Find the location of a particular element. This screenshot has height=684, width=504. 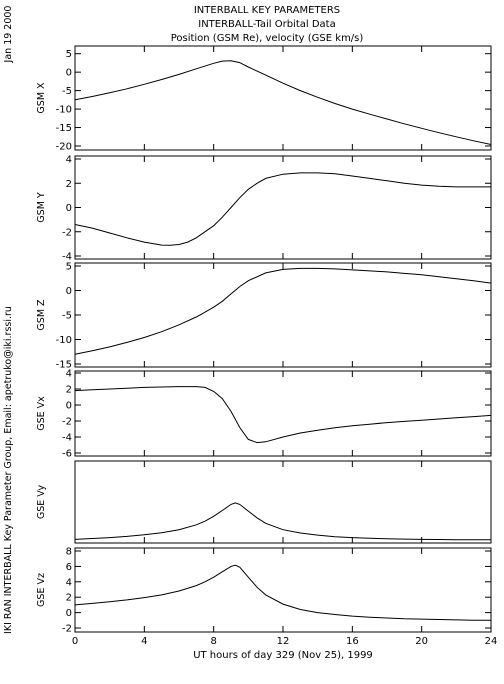

y-axis-label: GSM X is located at coordinates (41, 98).